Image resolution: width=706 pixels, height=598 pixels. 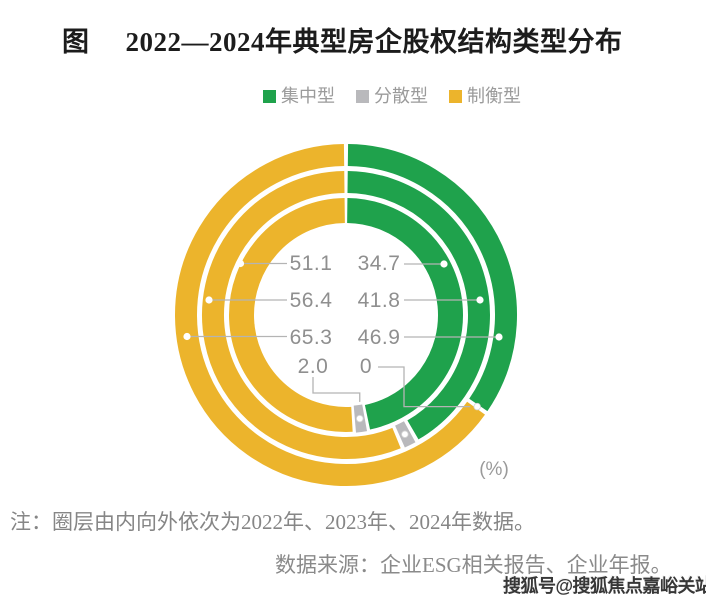 I want to click on legend-item-dispersed: 分散型, so click(x=392, y=96).